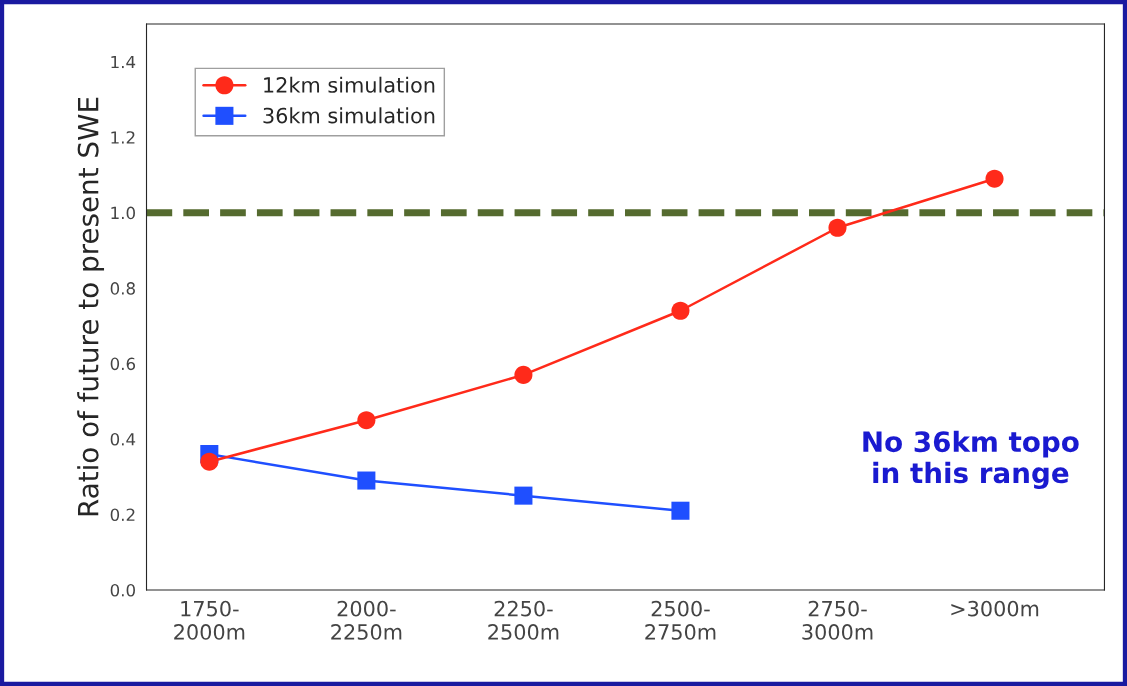 The width and height of the screenshot is (1127, 686). I want to click on x-tick-label: 2500- 2750m, so click(680, 620).